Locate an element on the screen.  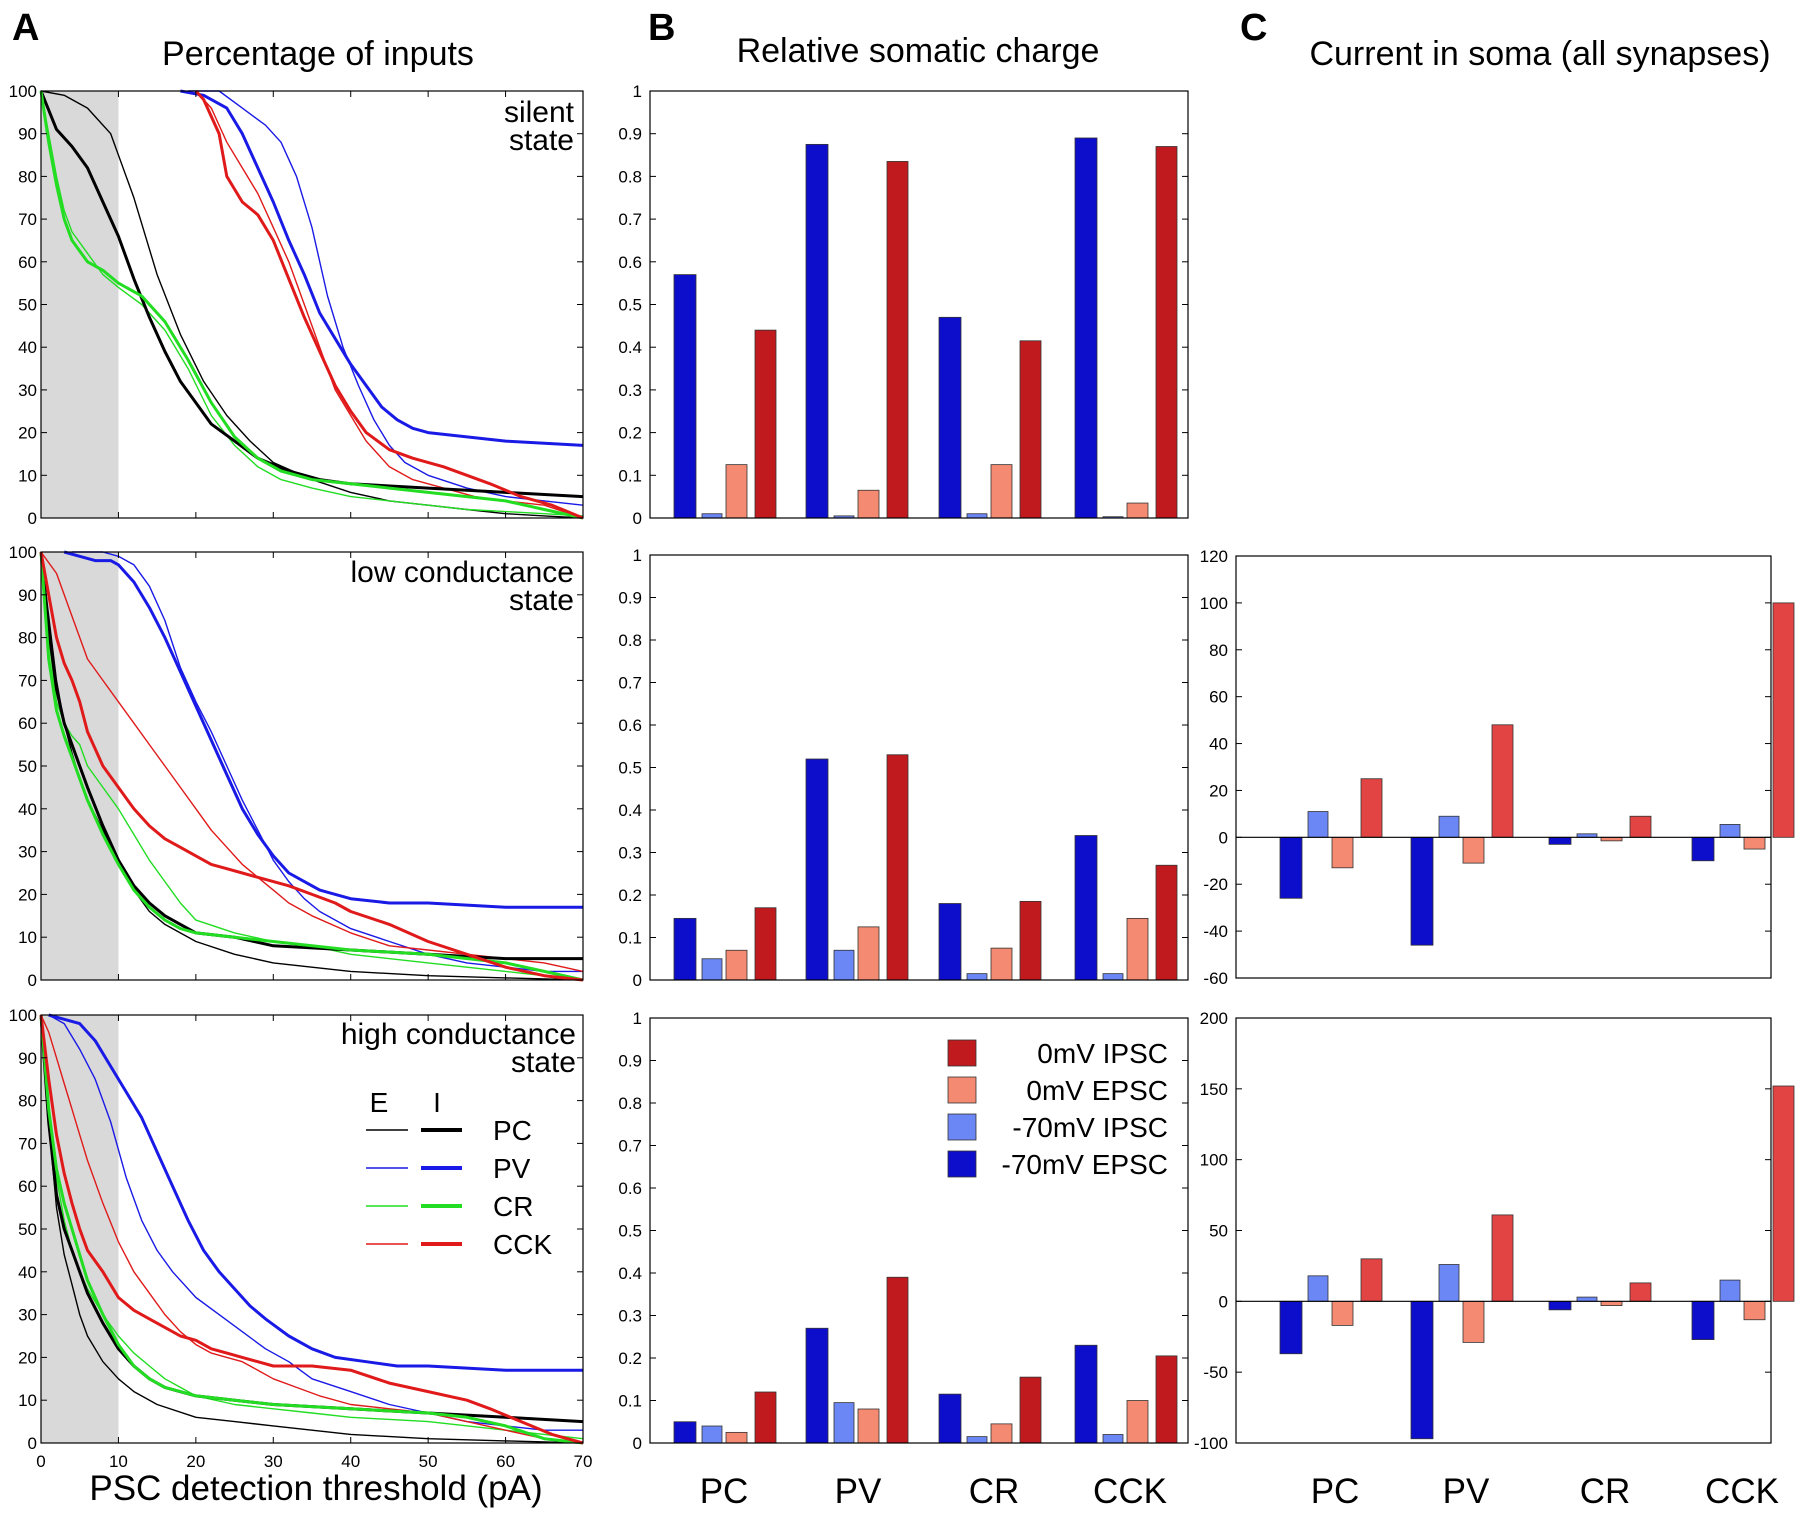
state-label-silent-2: state is located at coordinates (541, 140).